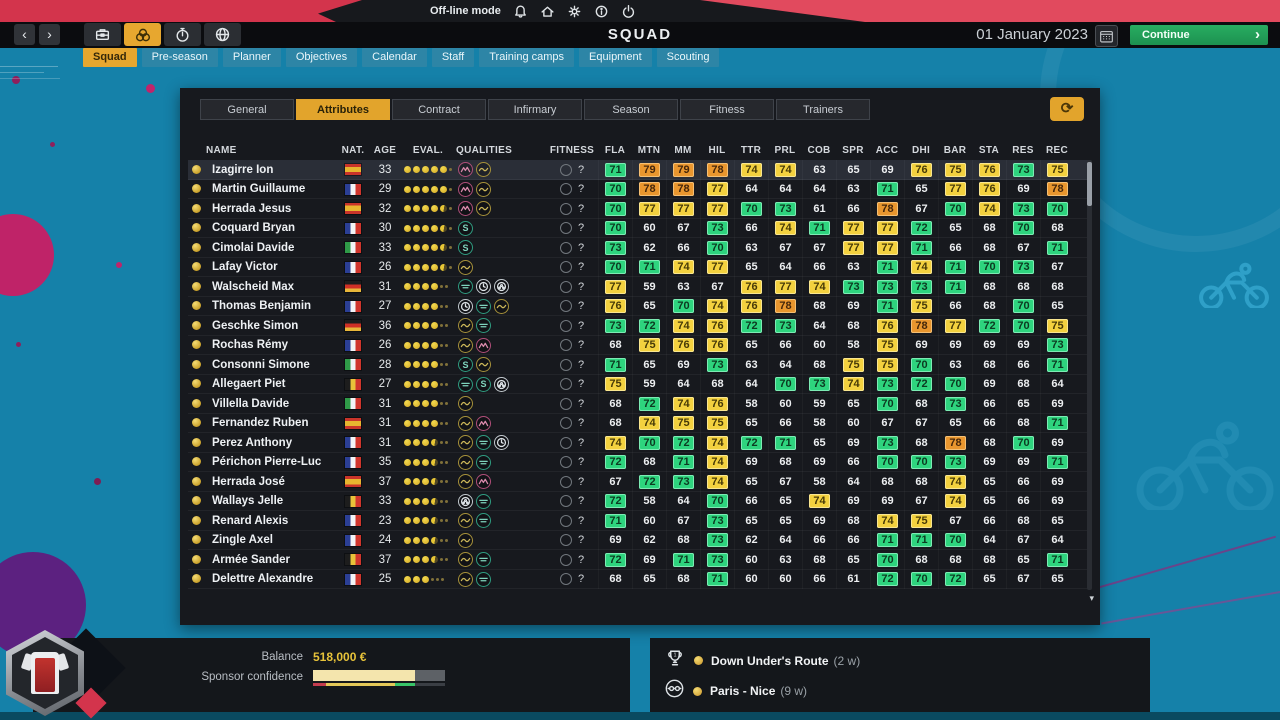 The image size is (1280, 720). I want to click on scroll-down-arrow: ▾, so click(1091, 598).